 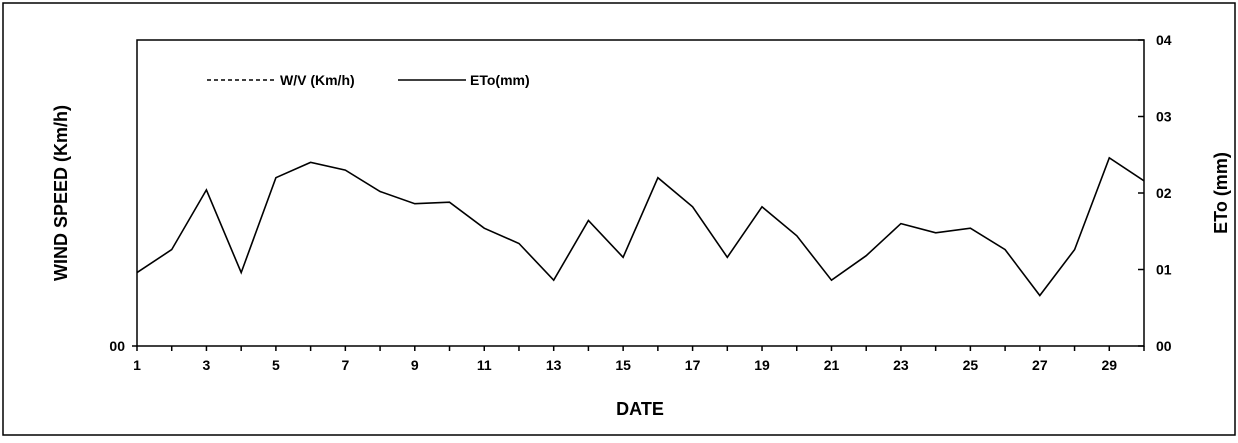 What do you see at coordinates (137, 365) in the screenshot?
I see `x-tick-label: 1` at bounding box center [137, 365].